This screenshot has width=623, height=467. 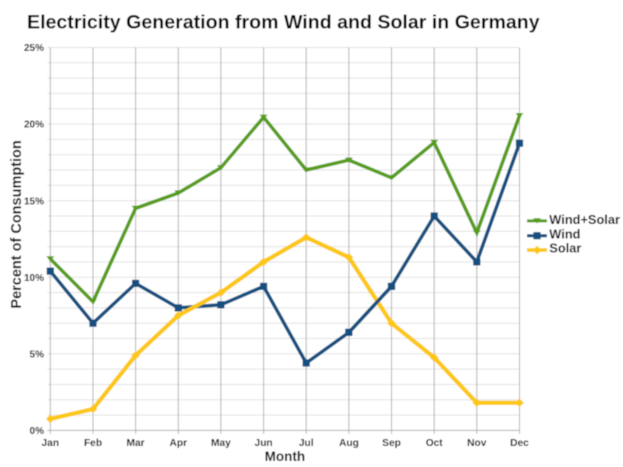 What do you see at coordinates (349, 443) in the screenshot?
I see `svg-text: Aug` at bounding box center [349, 443].